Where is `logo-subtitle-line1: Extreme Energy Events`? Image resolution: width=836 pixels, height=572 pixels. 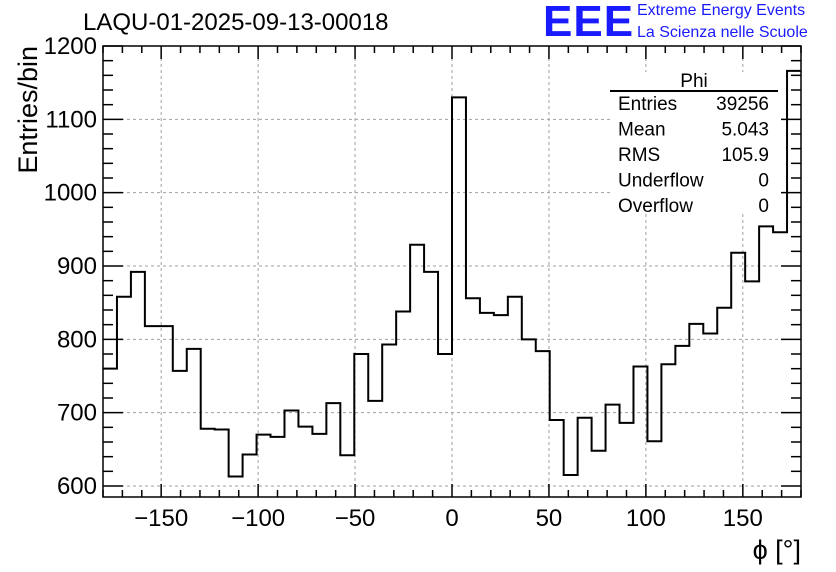
logo-subtitle-line1: Extreme Energy Events is located at coordinates (721, 10).